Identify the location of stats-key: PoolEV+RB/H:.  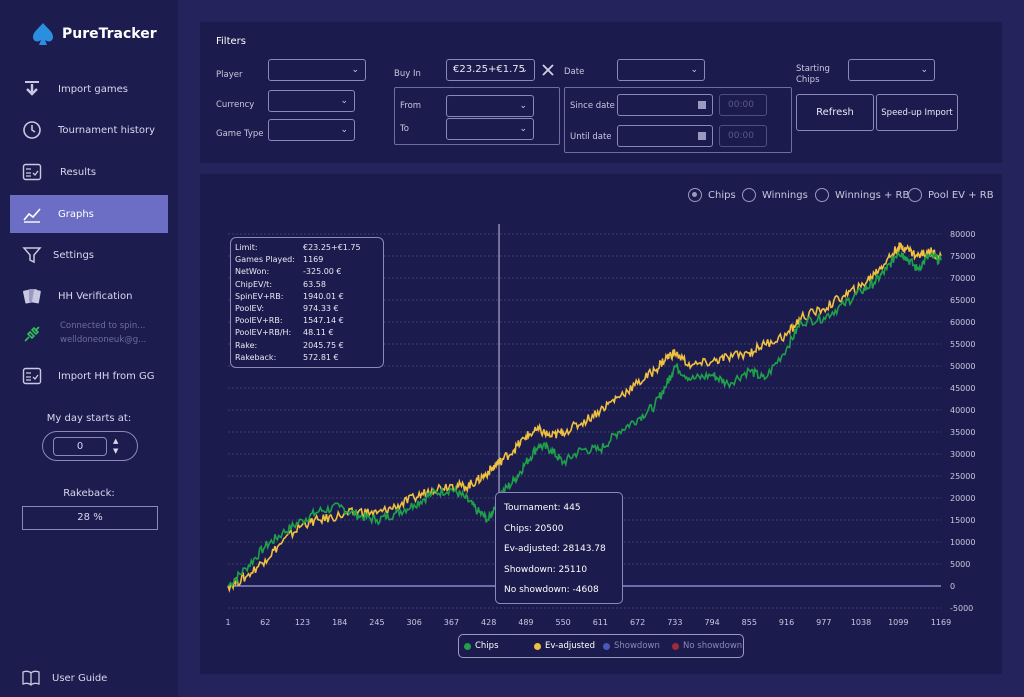
(263, 333).